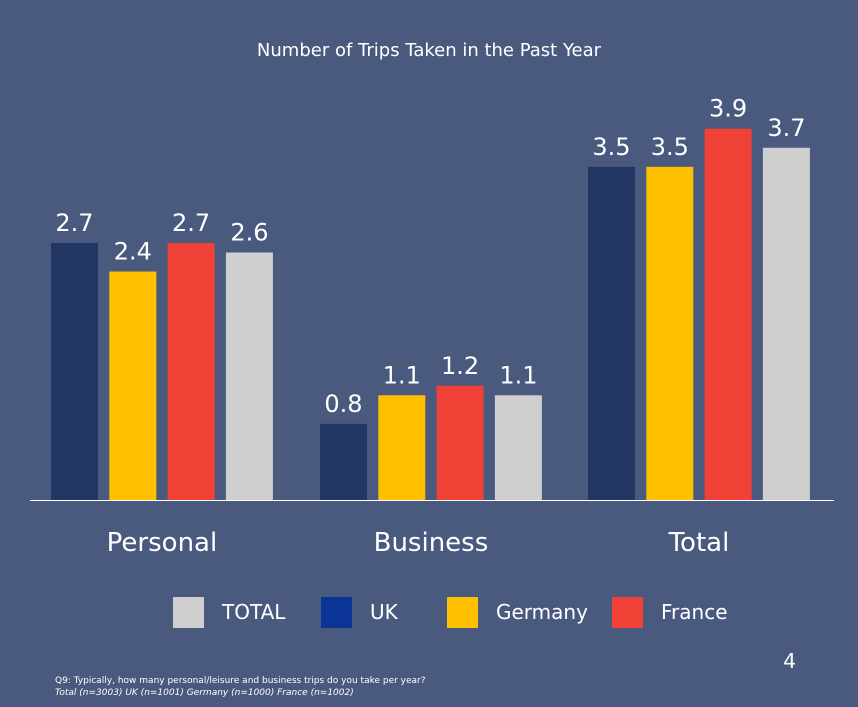 Image resolution: width=858 pixels, height=707 pixels. I want to click on bar-business-uk, so click(343, 461).